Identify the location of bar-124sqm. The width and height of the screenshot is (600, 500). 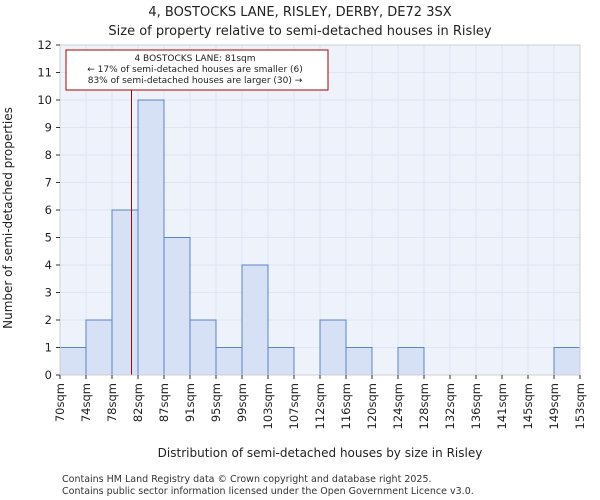
(411, 361).